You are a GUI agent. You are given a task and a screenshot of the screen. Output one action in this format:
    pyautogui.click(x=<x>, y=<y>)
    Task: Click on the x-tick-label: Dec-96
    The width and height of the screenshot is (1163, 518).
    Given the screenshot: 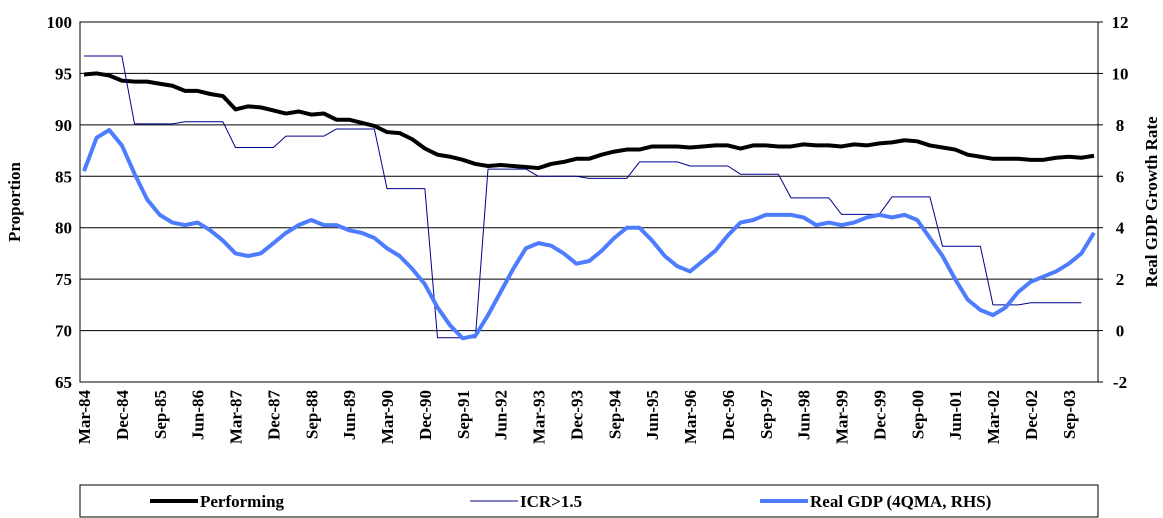 What is the action you would take?
    pyautogui.click(x=728, y=415)
    